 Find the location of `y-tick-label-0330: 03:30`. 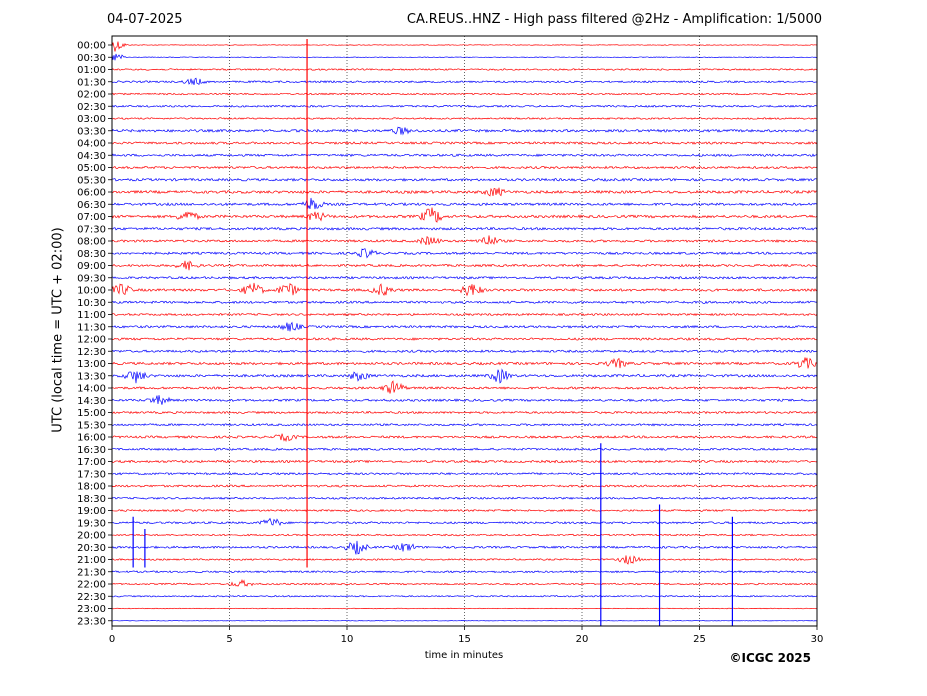

y-tick-label-0330: 03:30 is located at coordinates (91, 131).